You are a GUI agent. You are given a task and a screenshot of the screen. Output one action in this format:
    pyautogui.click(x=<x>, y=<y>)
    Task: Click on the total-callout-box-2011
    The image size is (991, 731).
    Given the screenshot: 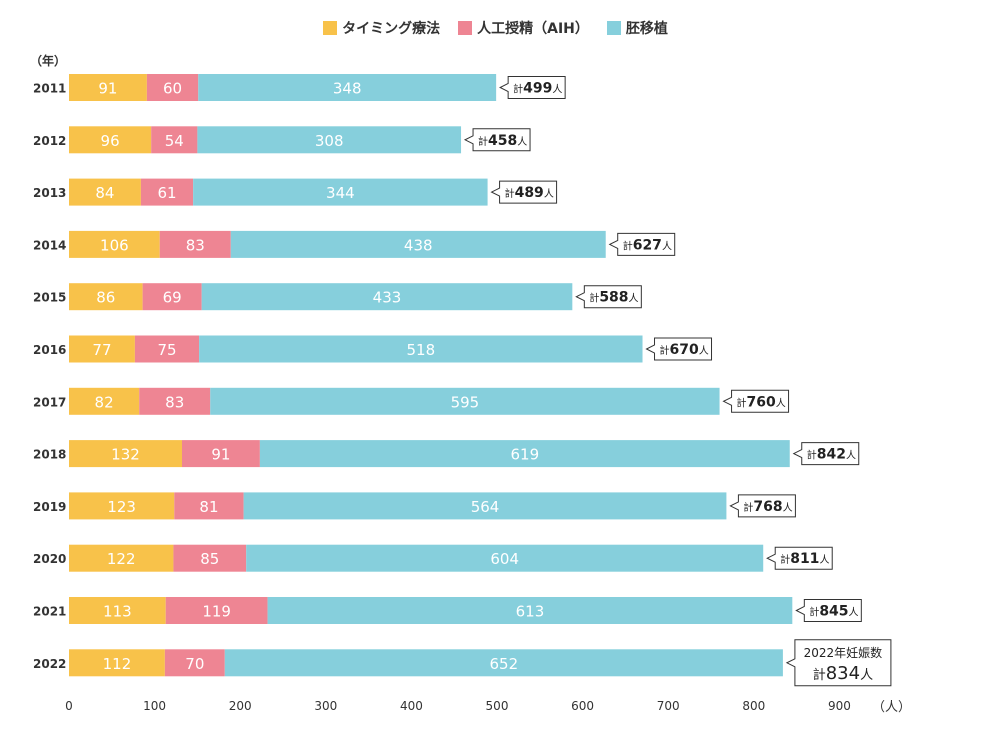 What is the action you would take?
    pyautogui.click(x=532, y=87)
    